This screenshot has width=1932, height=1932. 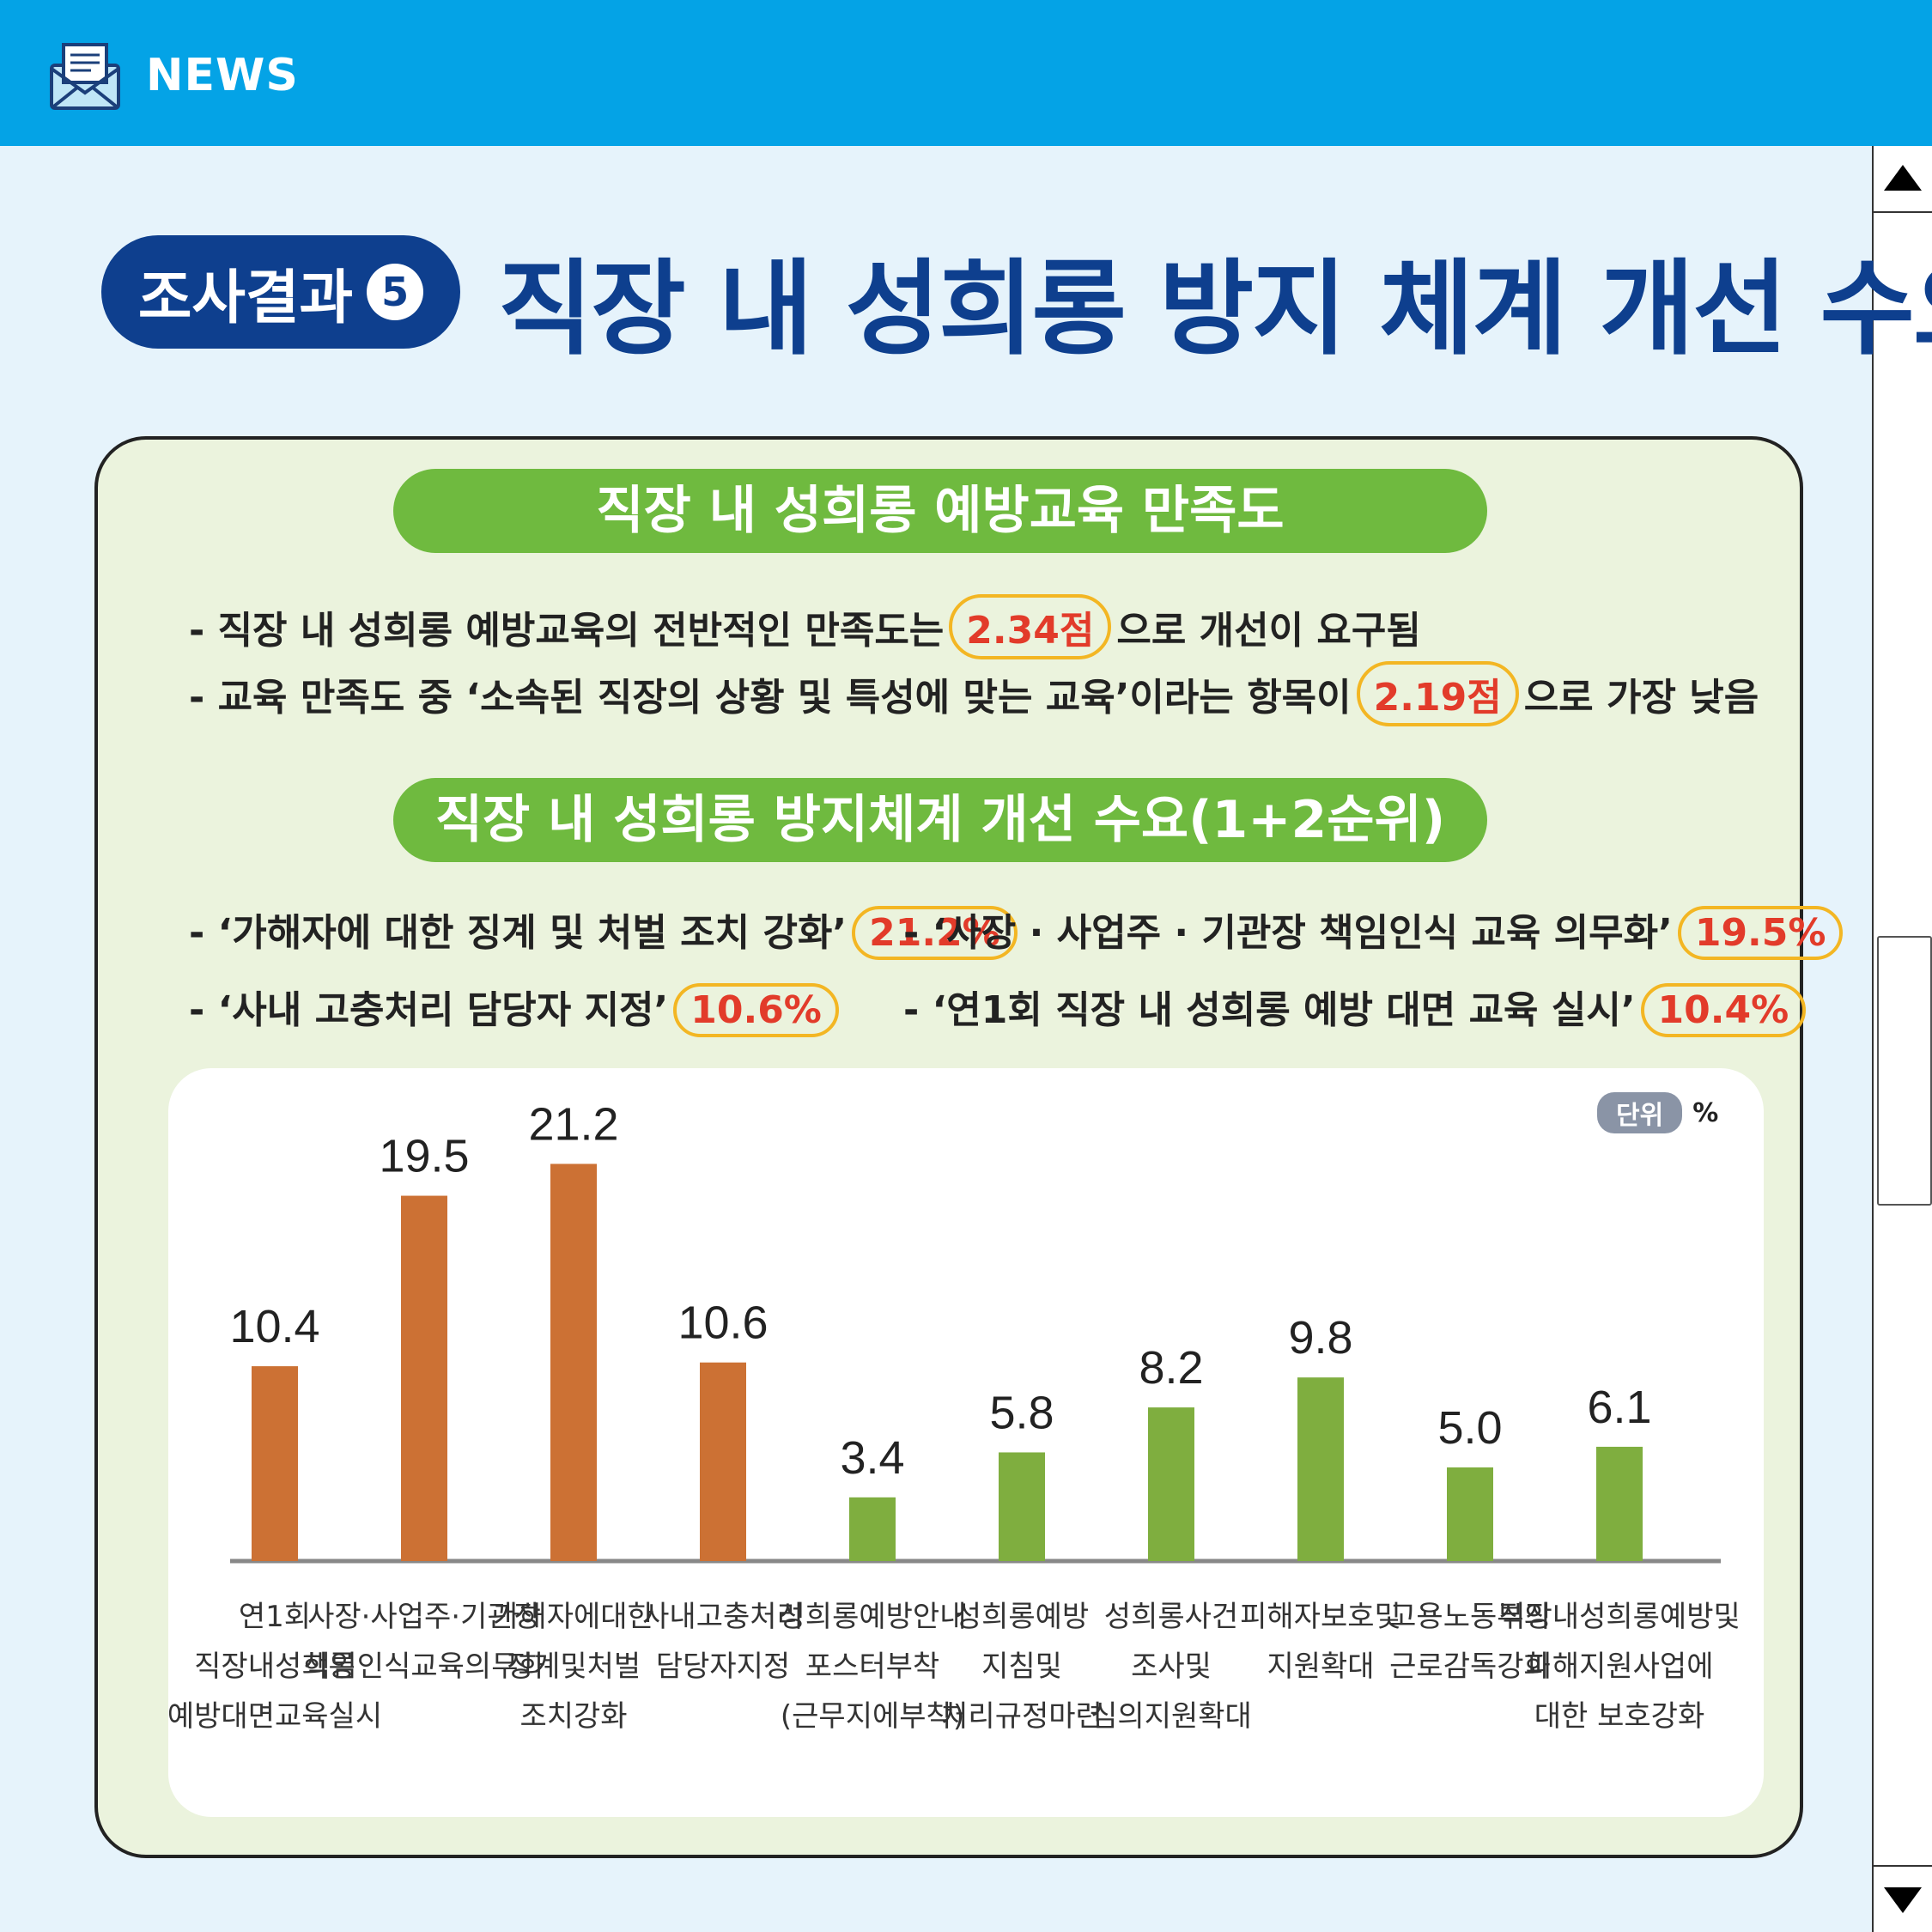 I want to click on scroll-up-button, so click(x=1903, y=180).